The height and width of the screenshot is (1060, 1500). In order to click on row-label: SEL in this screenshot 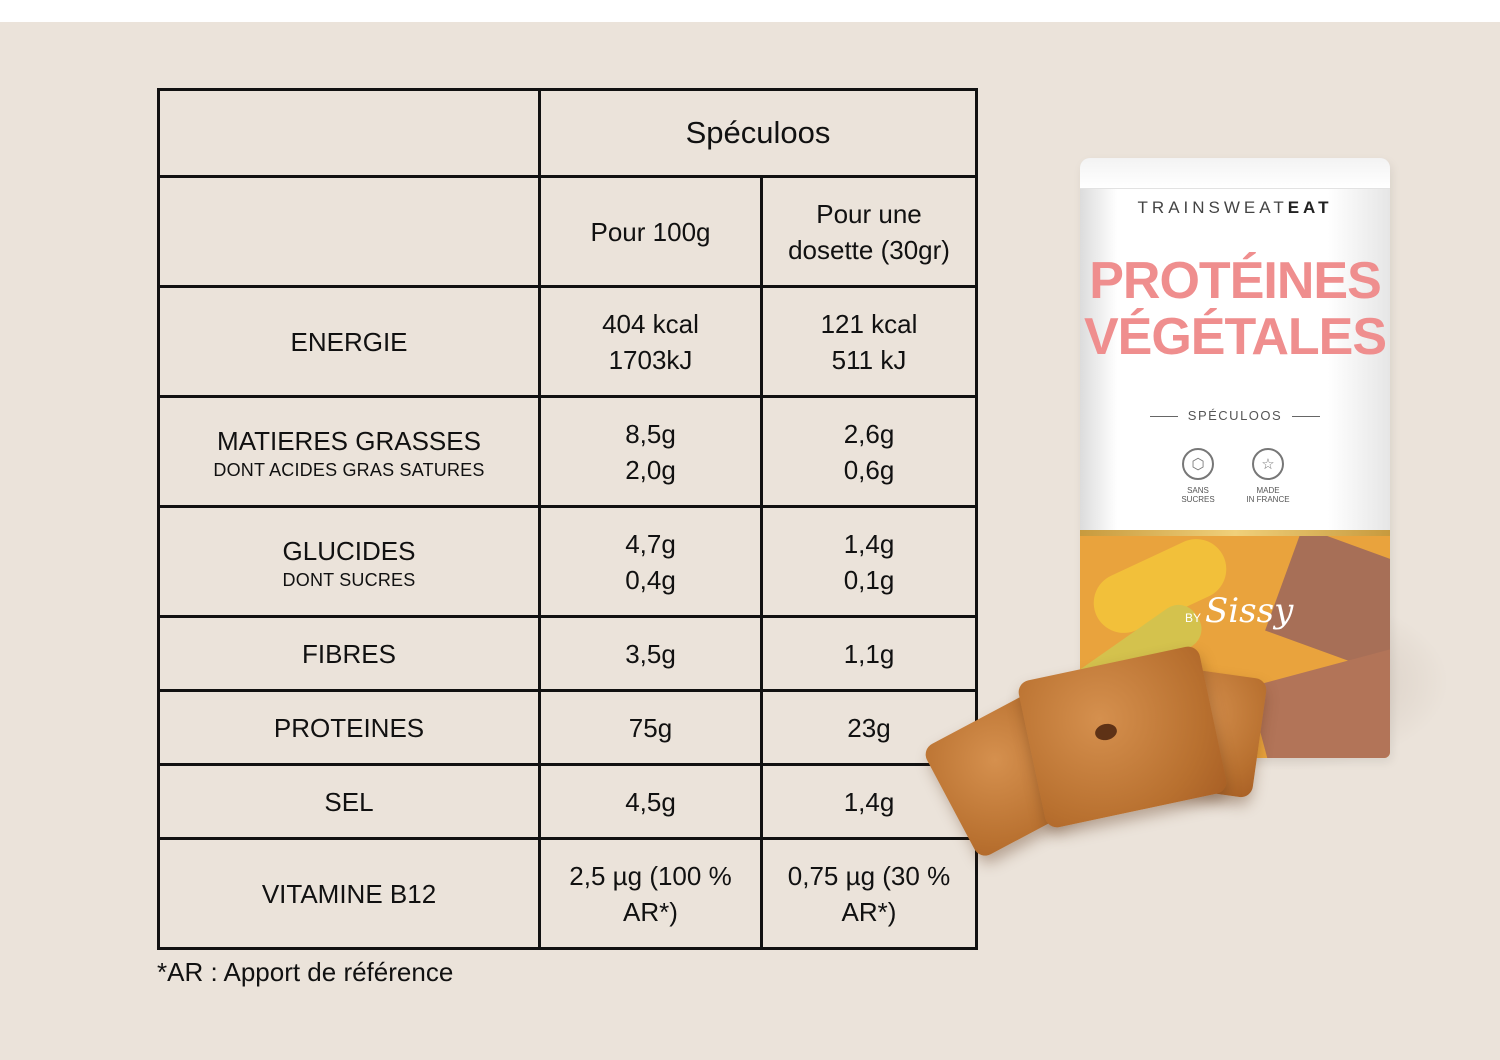, I will do `click(349, 801)`.